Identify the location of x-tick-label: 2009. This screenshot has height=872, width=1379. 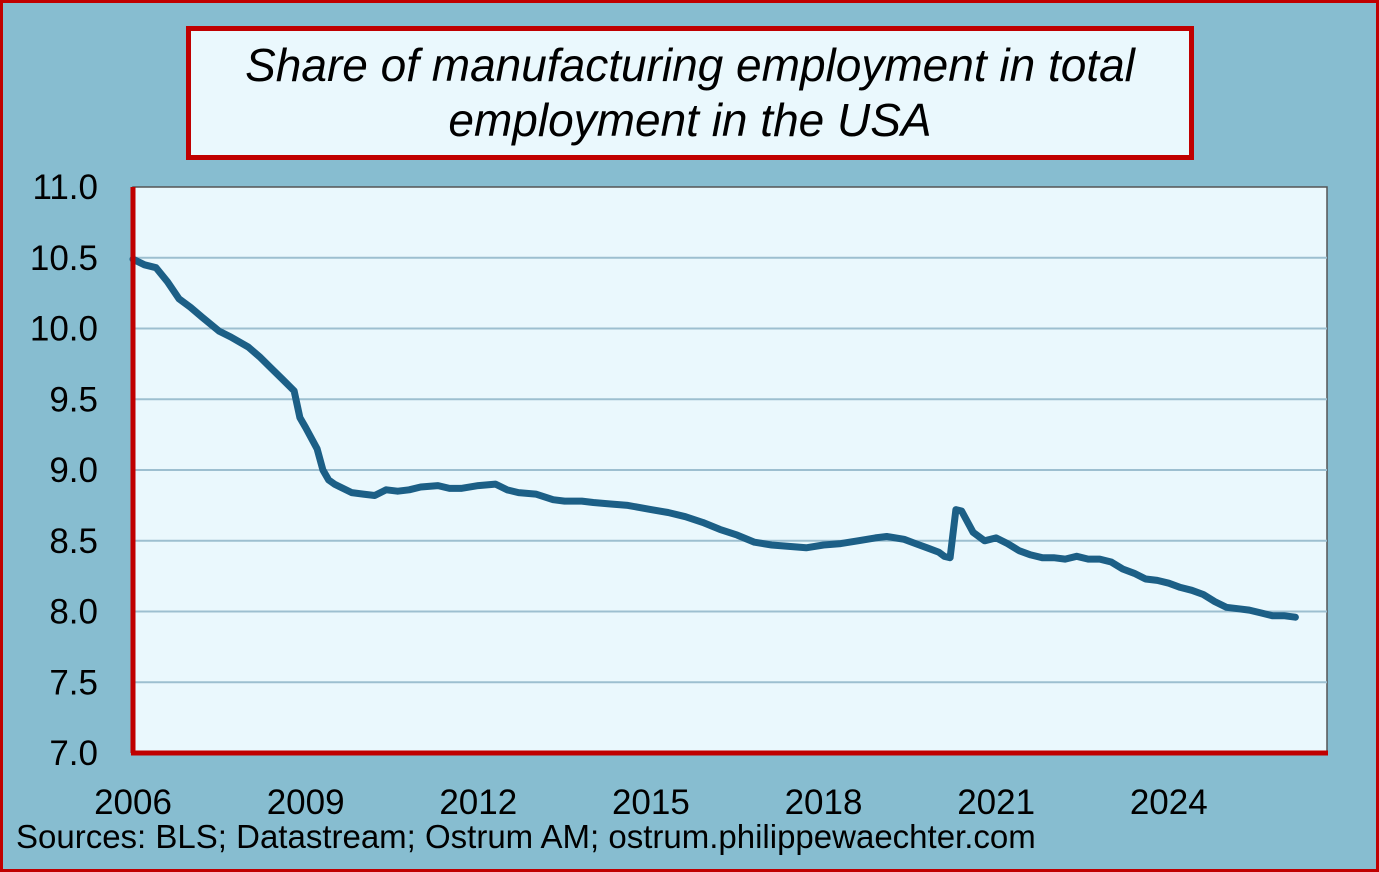
(306, 802).